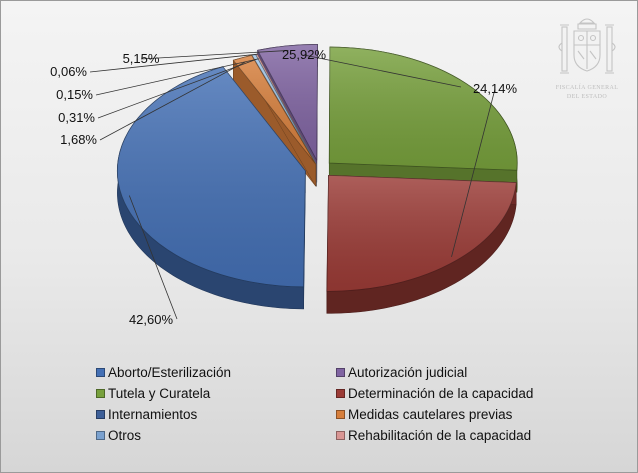  I want to click on legend-item-autorizacion: Autorización judicial, so click(401, 372).